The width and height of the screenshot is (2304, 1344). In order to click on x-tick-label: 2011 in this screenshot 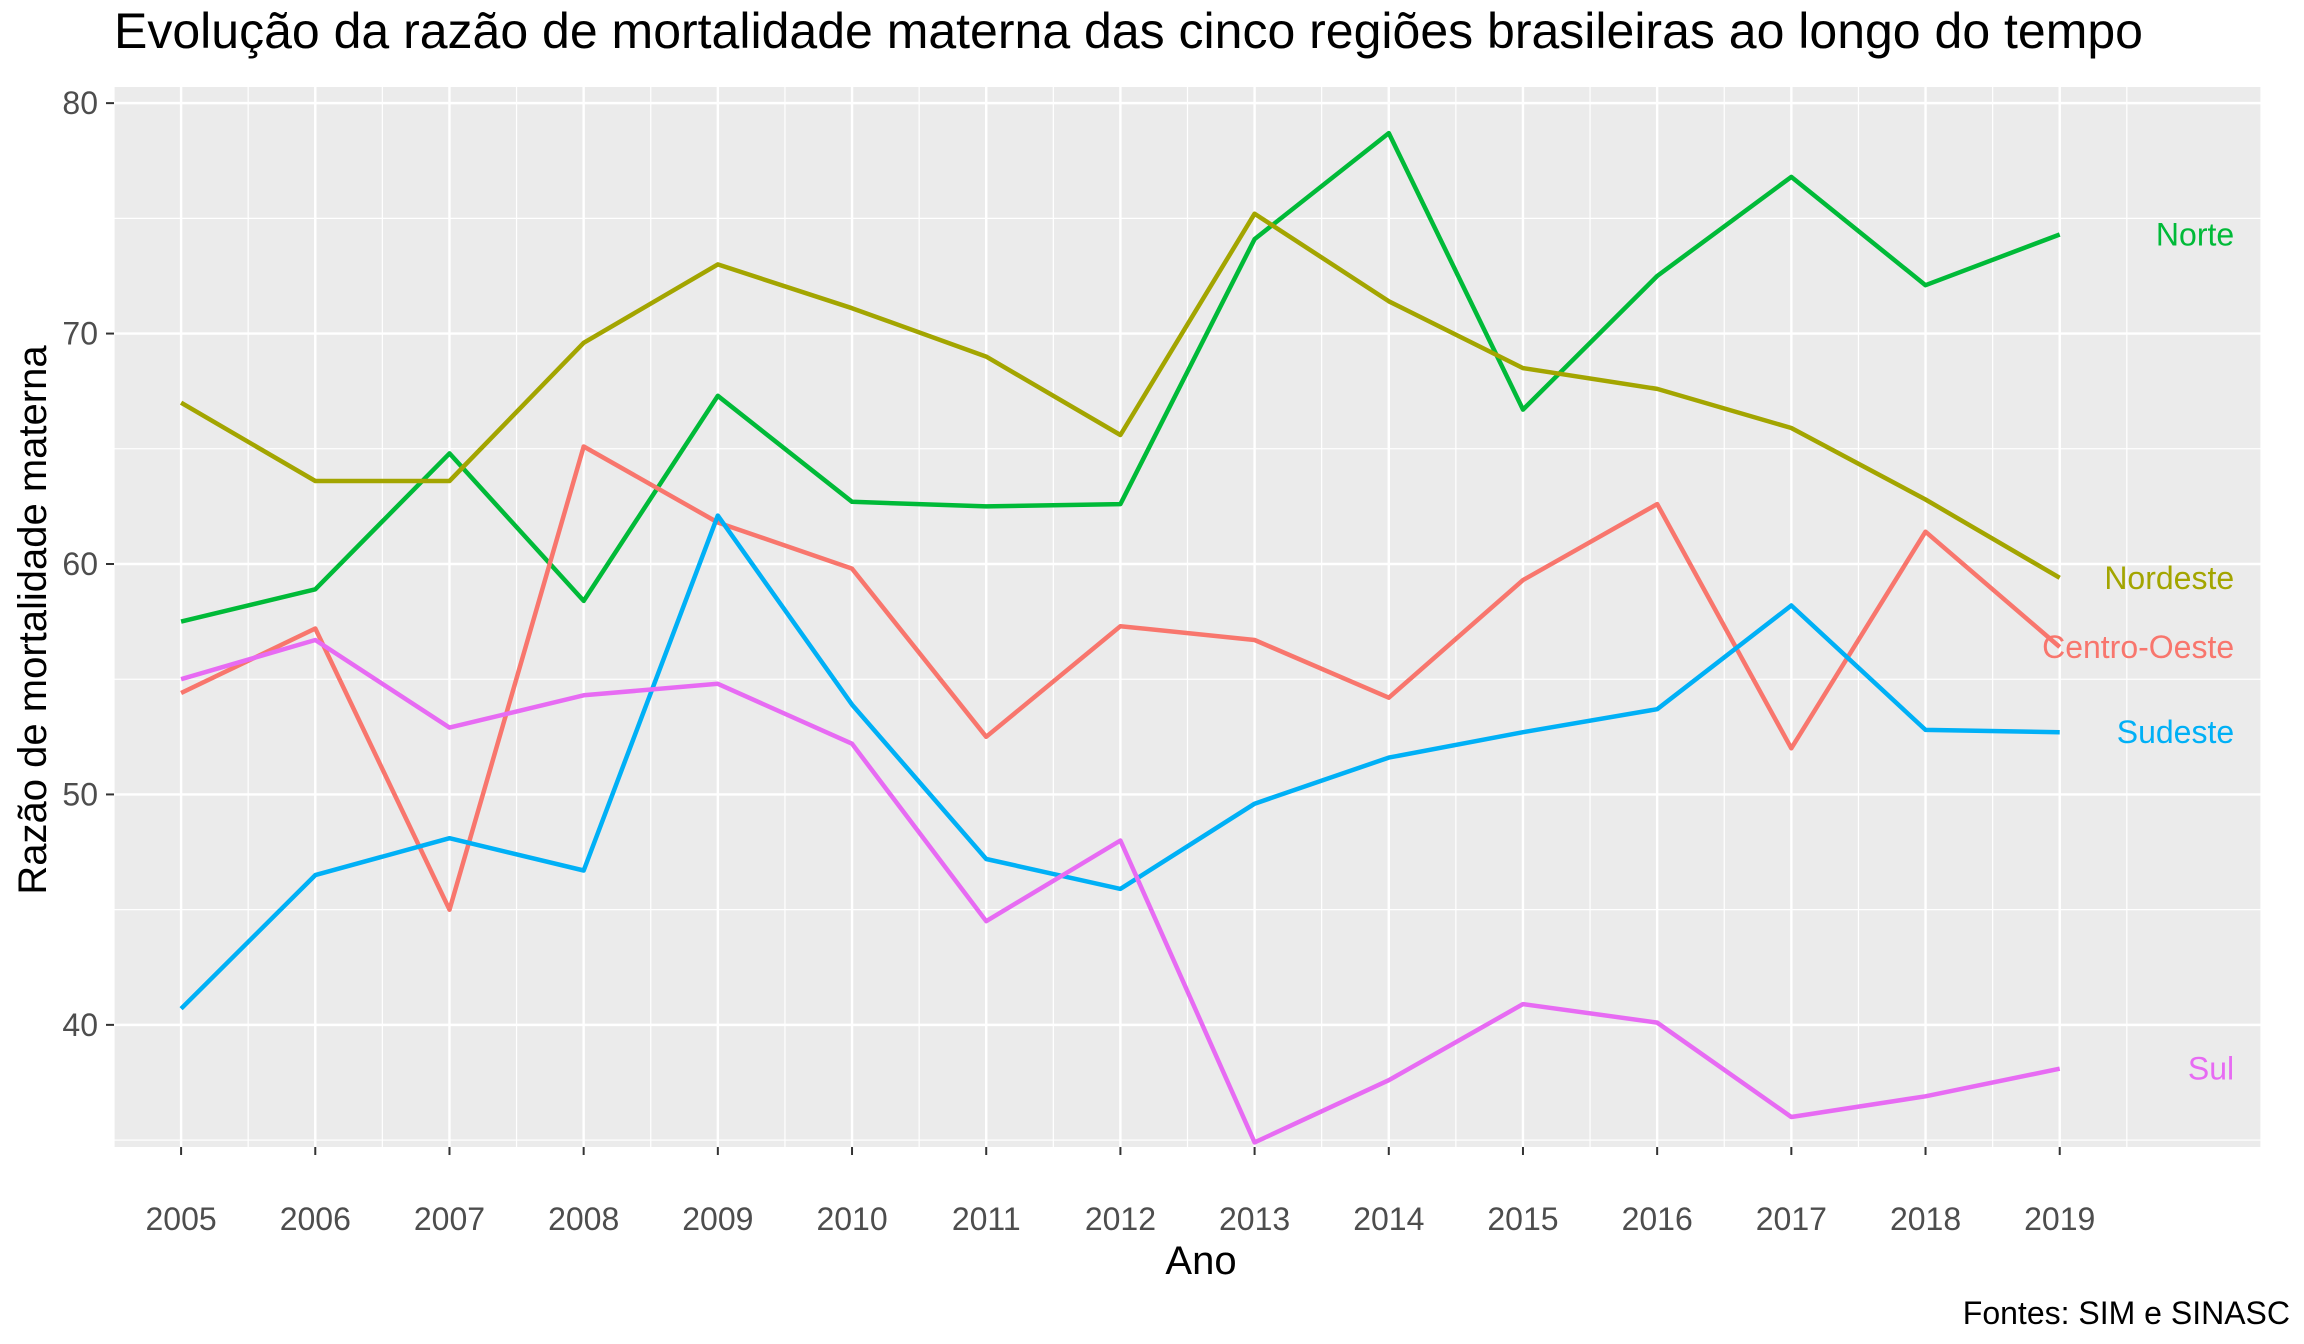, I will do `click(986, 1219)`.